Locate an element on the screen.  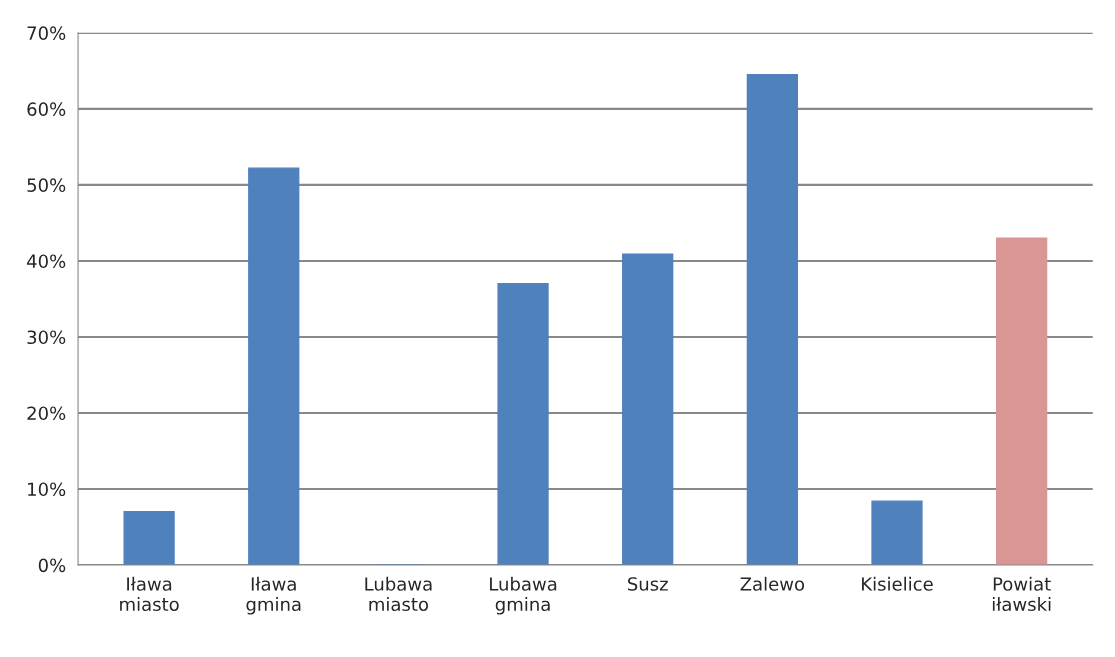
x-tick-label: Iława miasto is located at coordinates (149, 594).